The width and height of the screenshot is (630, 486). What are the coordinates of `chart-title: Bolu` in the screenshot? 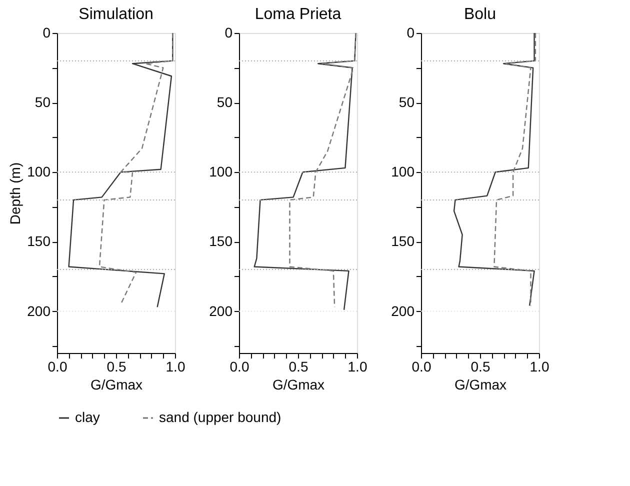 It's located at (480, 14).